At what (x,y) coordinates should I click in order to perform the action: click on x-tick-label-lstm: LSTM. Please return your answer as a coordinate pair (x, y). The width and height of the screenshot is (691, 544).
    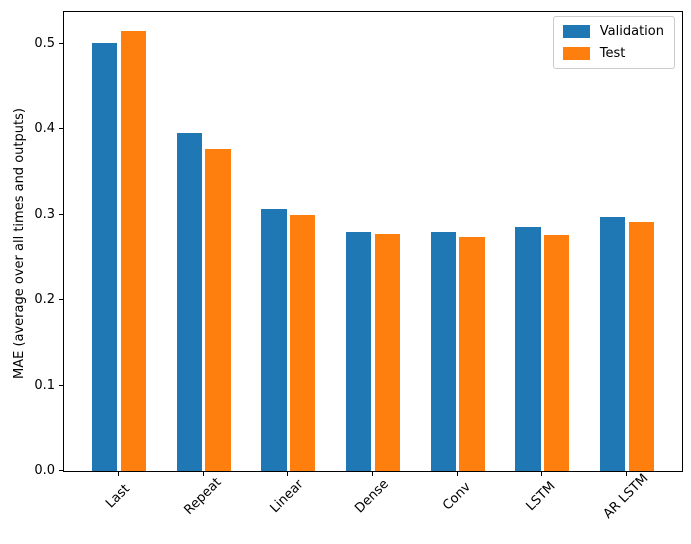
    Looking at the image, I should click on (541, 496).